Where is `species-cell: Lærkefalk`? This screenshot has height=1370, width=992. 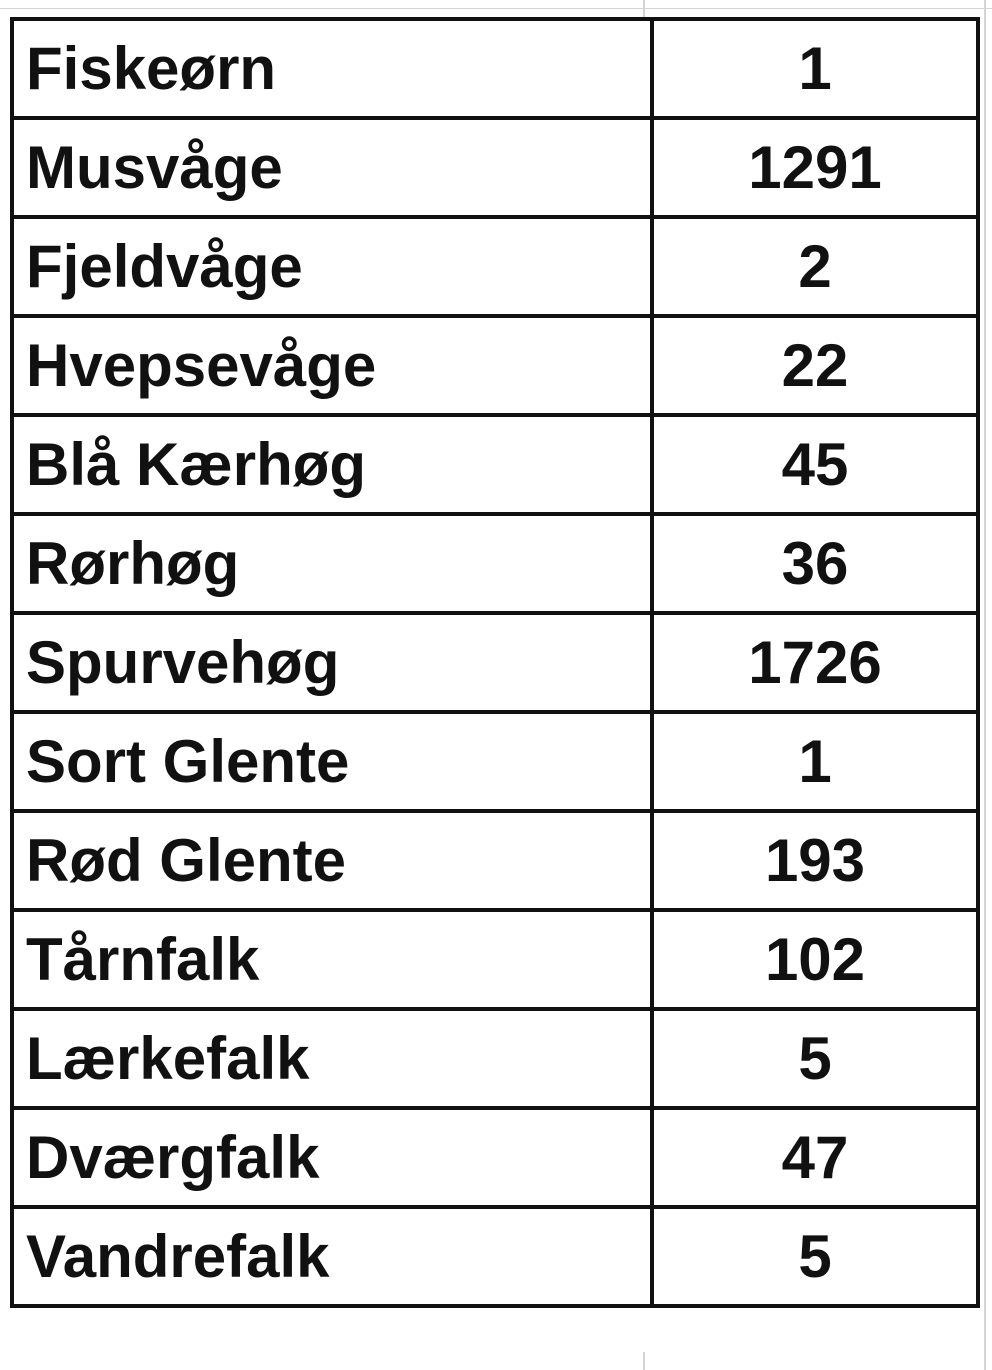 species-cell: Lærkefalk is located at coordinates (332, 1058).